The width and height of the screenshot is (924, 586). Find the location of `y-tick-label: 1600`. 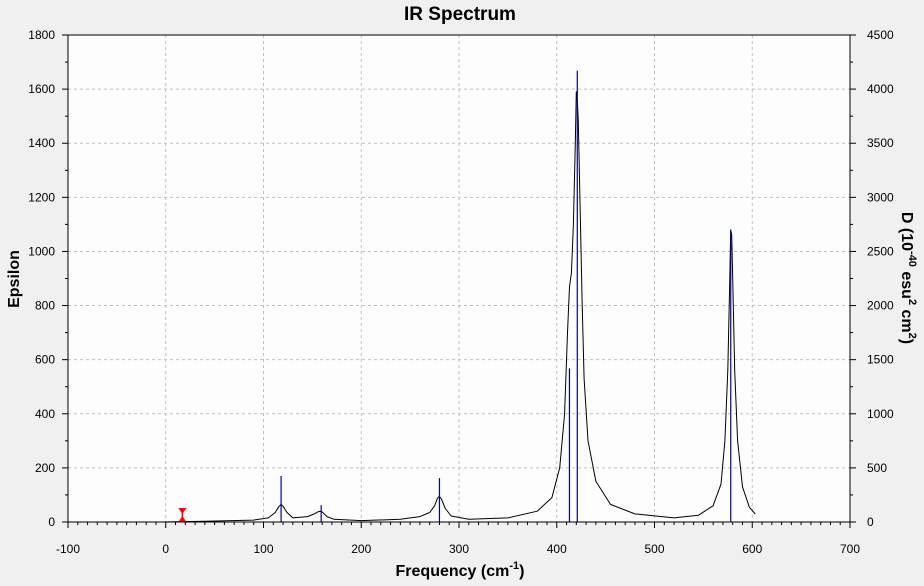

y-tick-label: 1600 is located at coordinates (41, 89).